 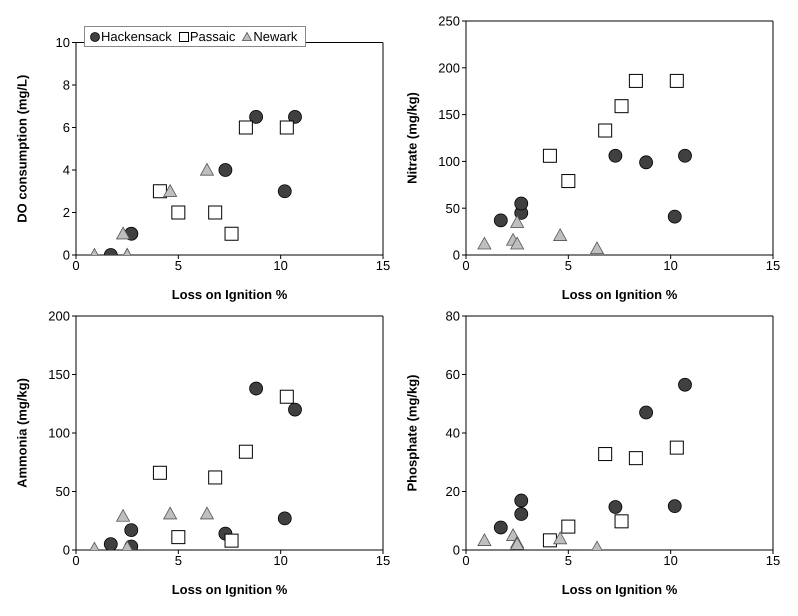 I want to click on y-axis-title: Nitrate (mg/kg), so click(x=412, y=138).